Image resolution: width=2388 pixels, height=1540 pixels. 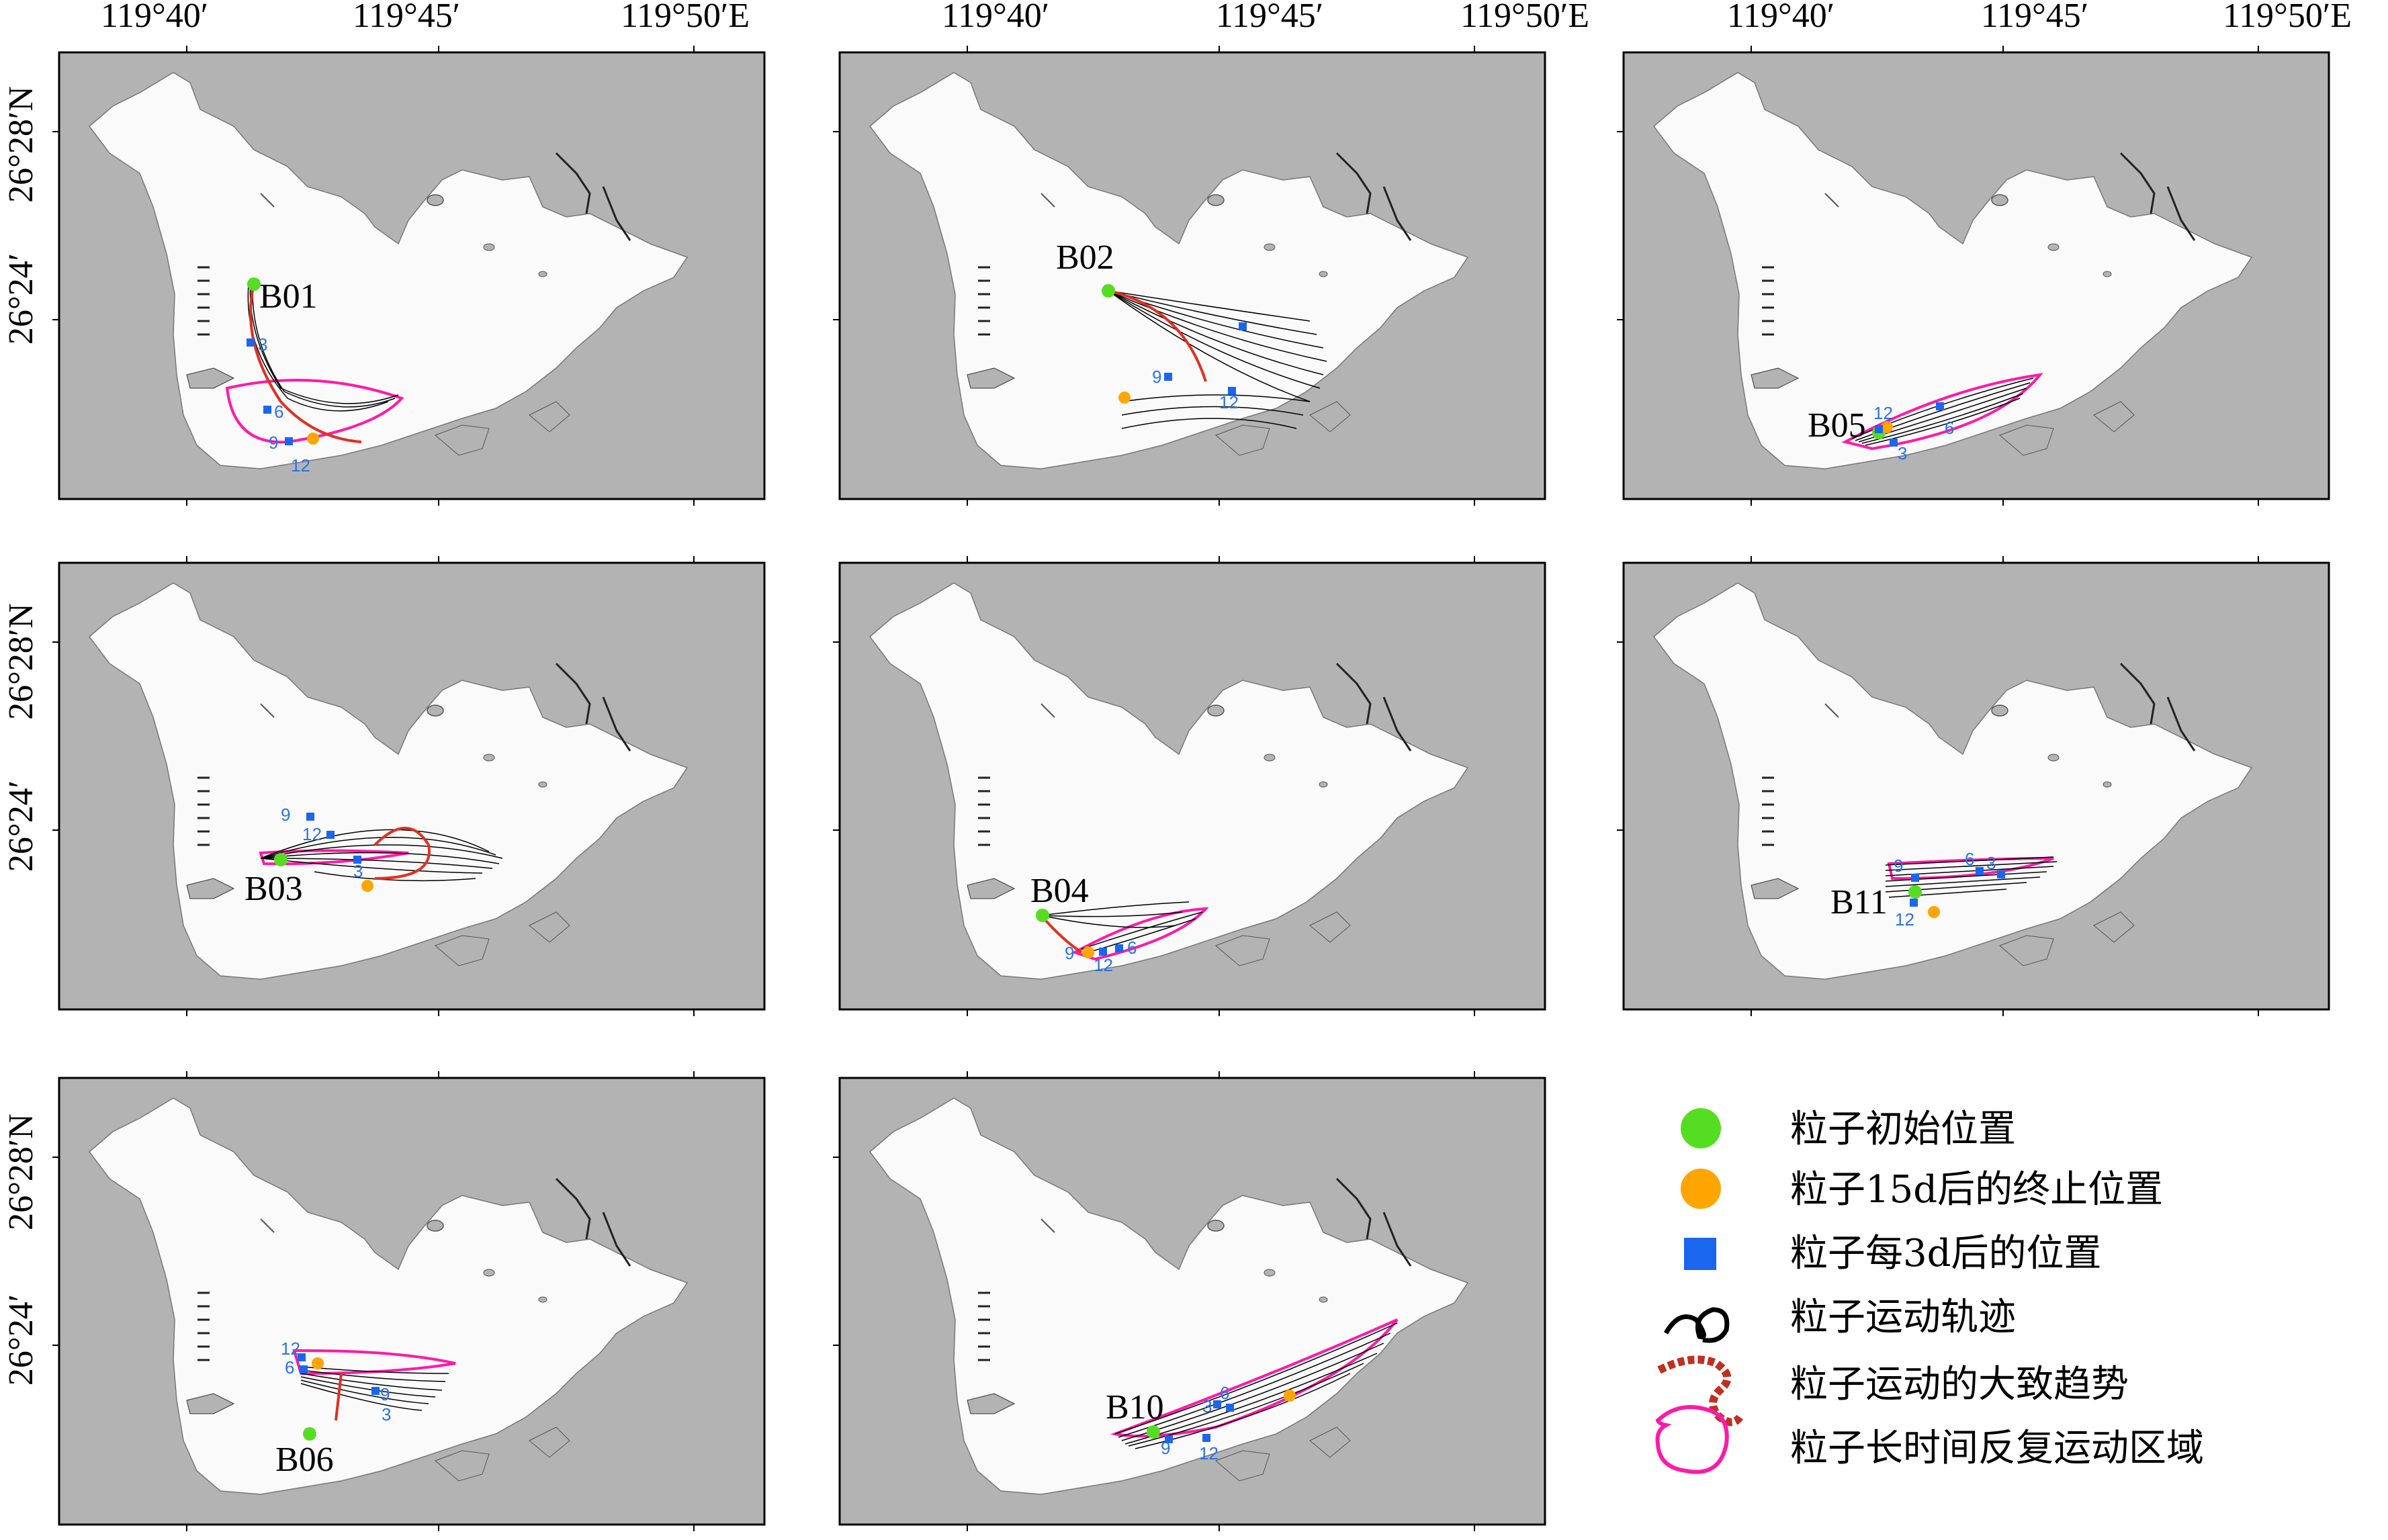 What do you see at coordinates (409, 275) in the screenshot?
I see `panel-b01: 3 6 9 12 B01` at bounding box center [409, 275].